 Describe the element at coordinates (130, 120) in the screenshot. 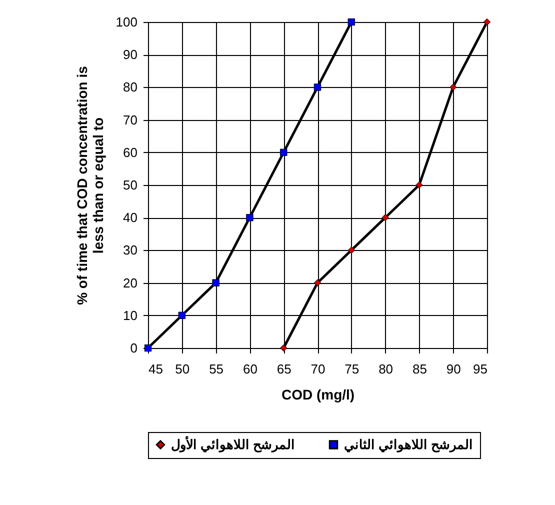

I see `y-tick-label: 70` at that location.